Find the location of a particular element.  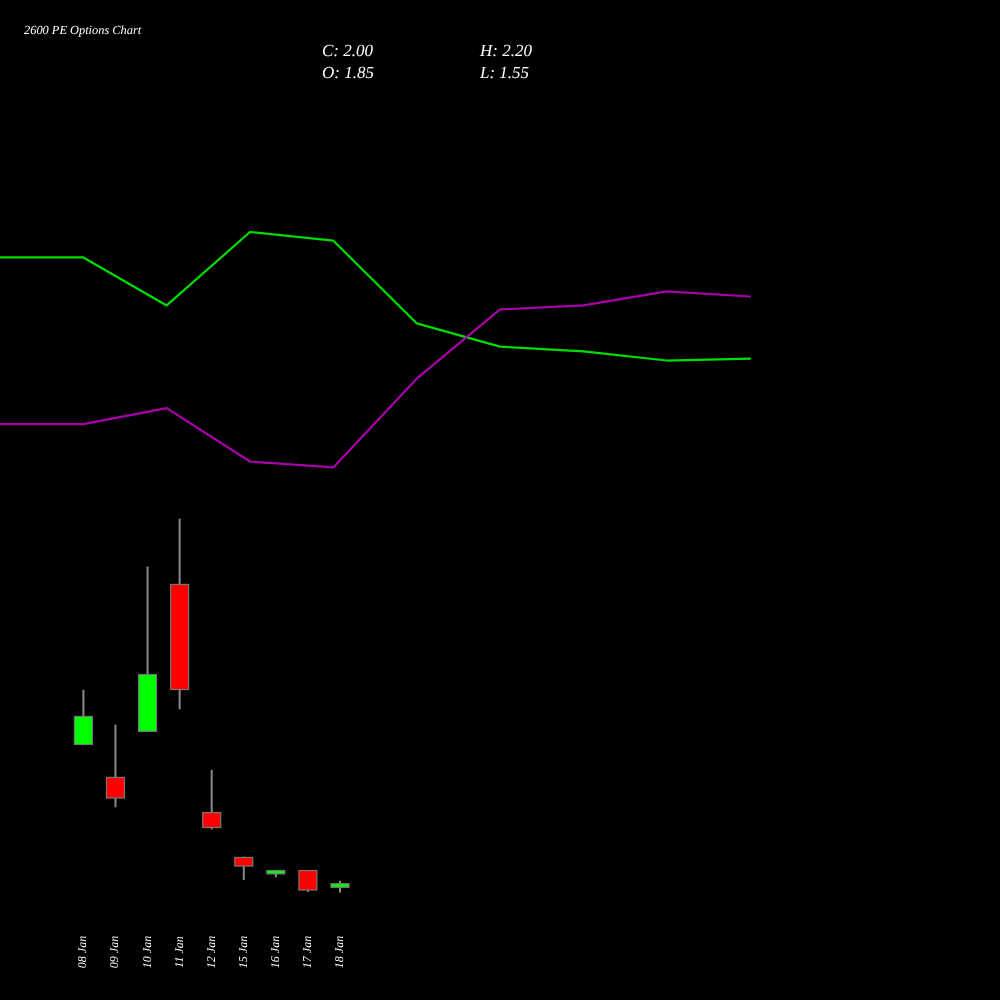

text: O: 1.85 is located at coordinates (348, 72).